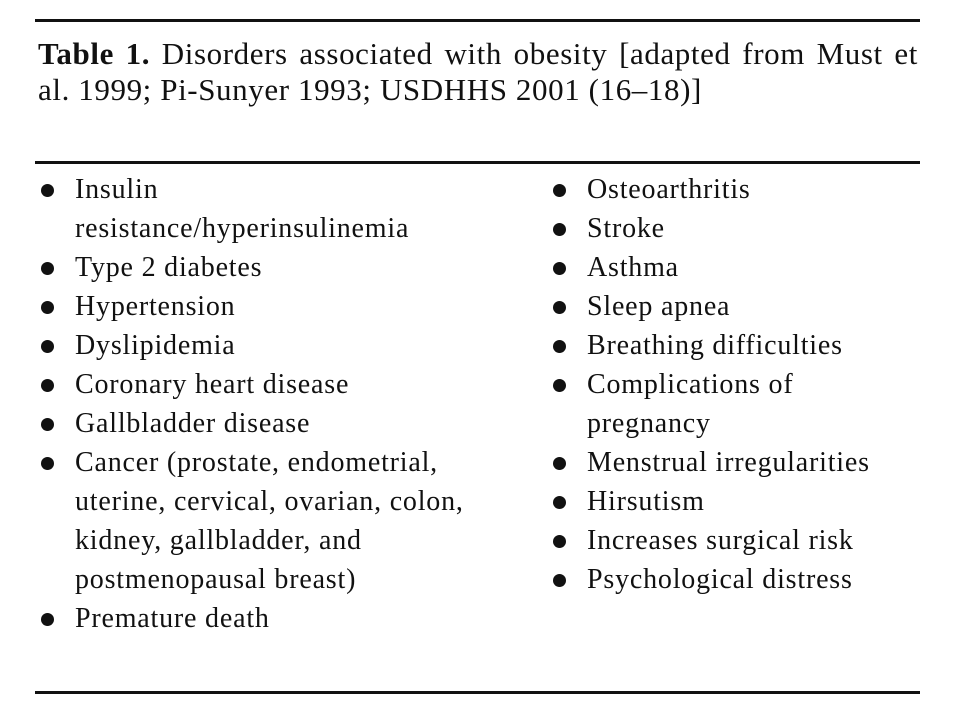 The height and width of the screenshot is (720, 960). Describe the element at coordinates (263, 384) in the screenshot. I see `list-item: Coronary heart disease` at that location.